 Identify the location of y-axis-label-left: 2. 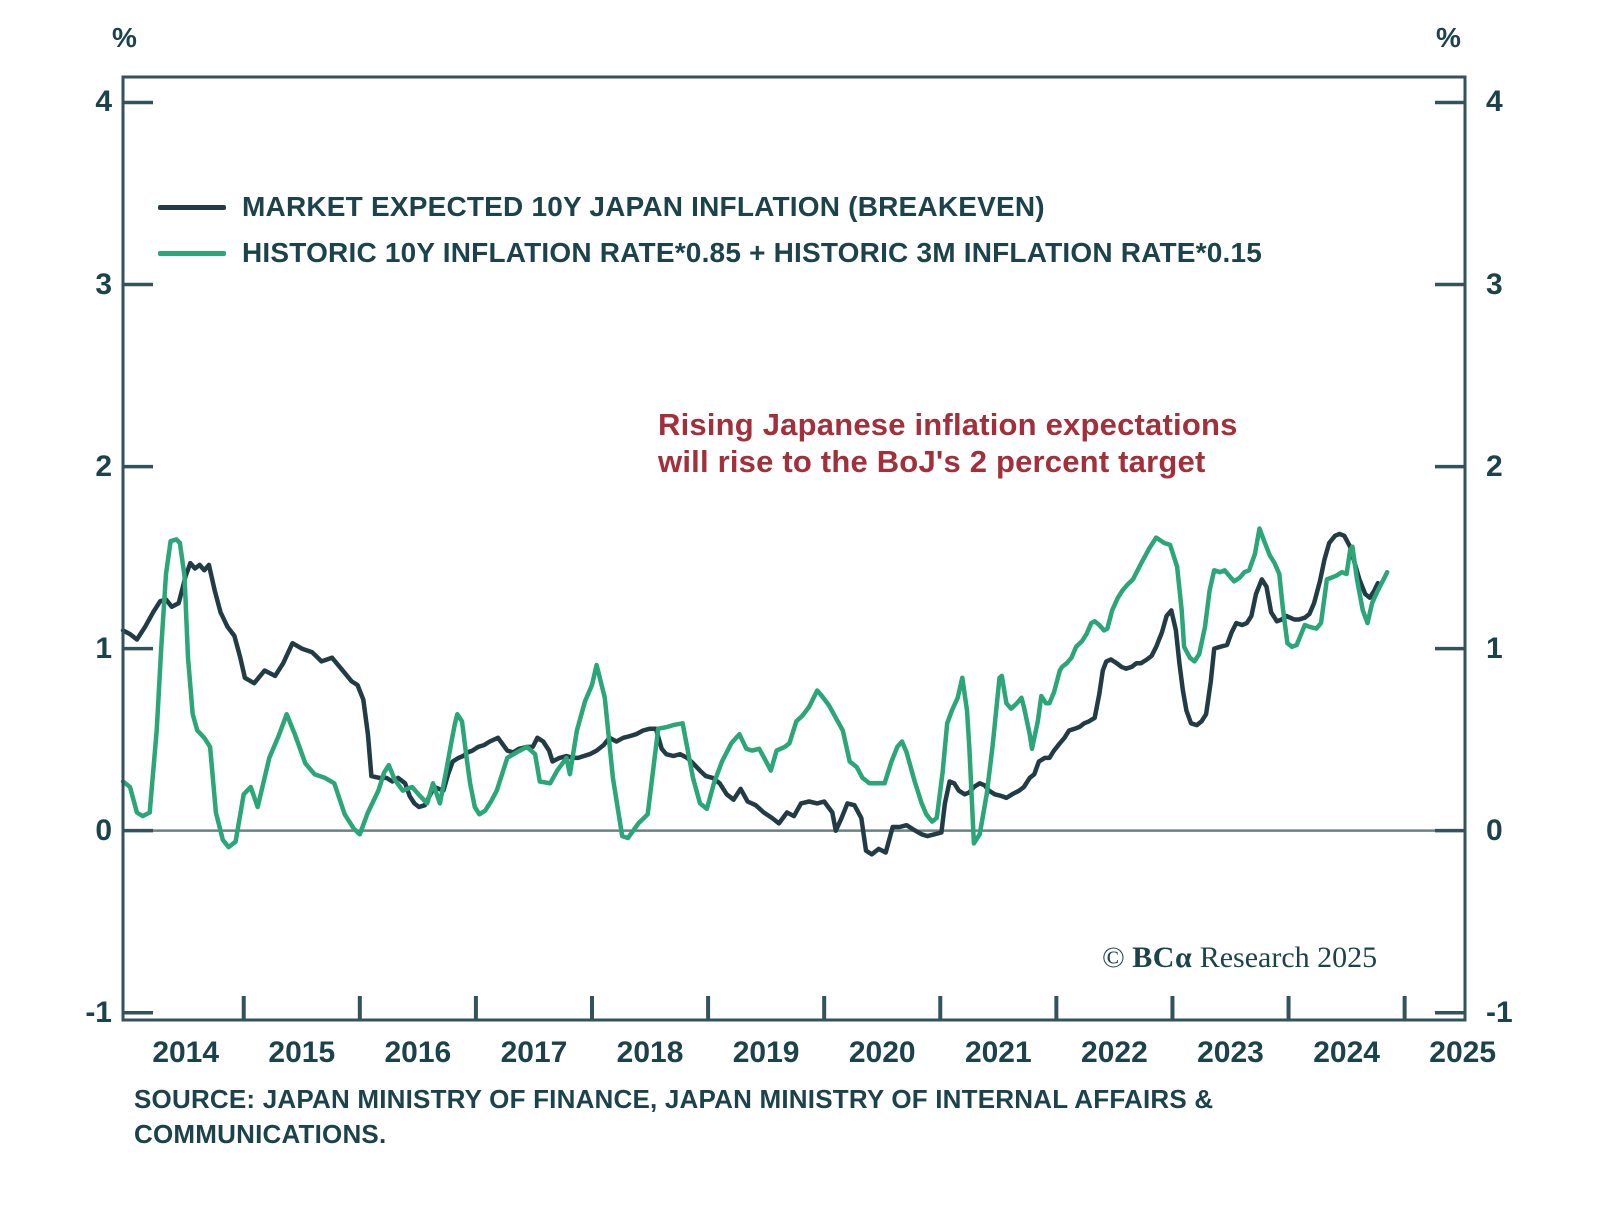
(103, 466).